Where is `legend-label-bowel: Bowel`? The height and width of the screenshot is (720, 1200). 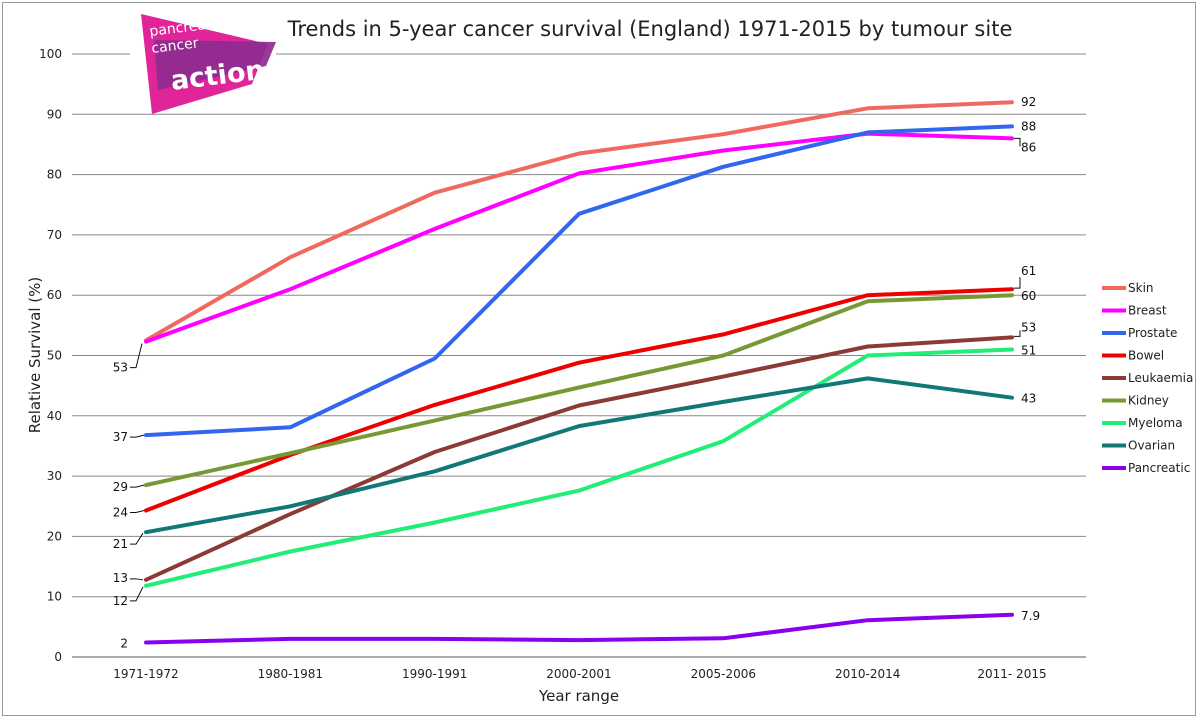 legend-label-bowel: Bowel is located at coordinates (1146, 356).